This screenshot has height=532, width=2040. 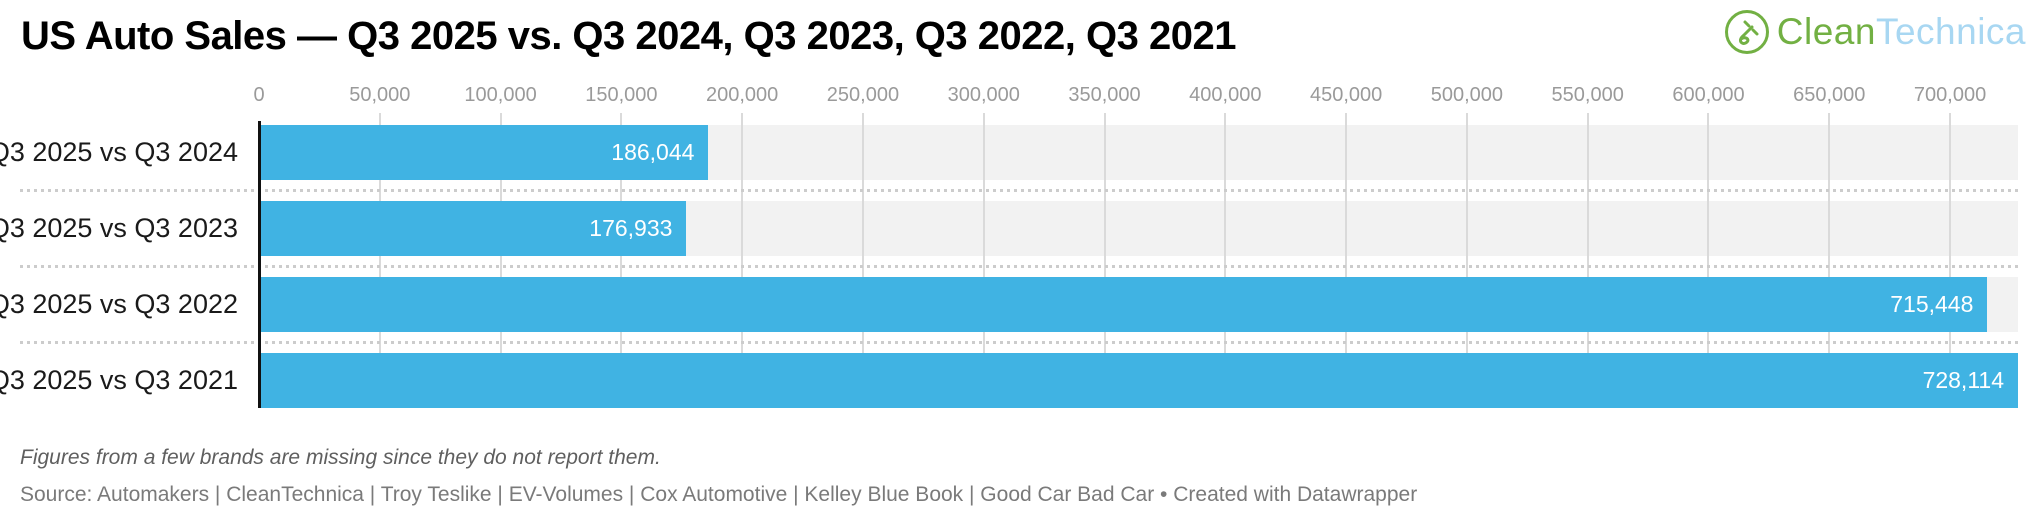 What do you see at coordinates (1950, 95) in the screenshot?
I see `x-tick-label: 700,000` at bounding box center [1950, 95].